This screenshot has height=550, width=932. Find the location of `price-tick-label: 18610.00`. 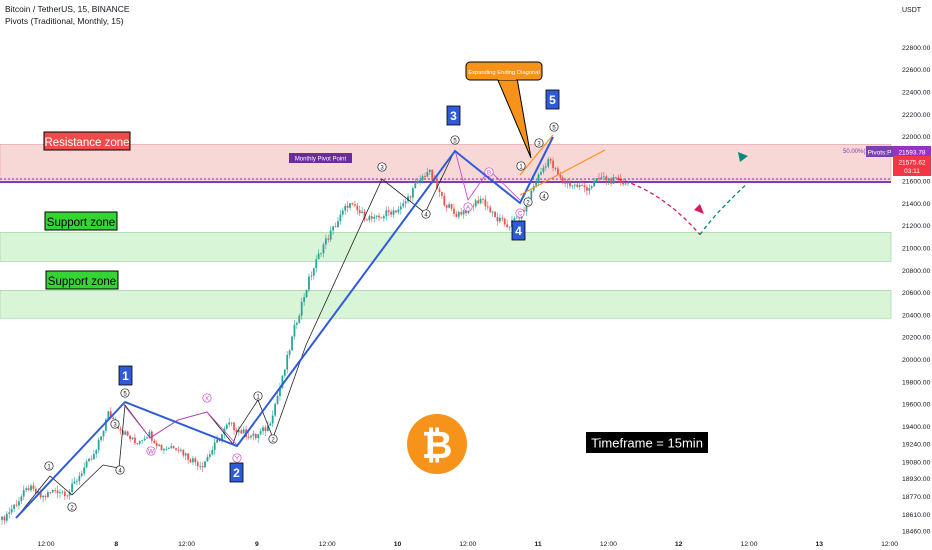

price-tick-label: 18610.00 is located at coordinates (916, 515).